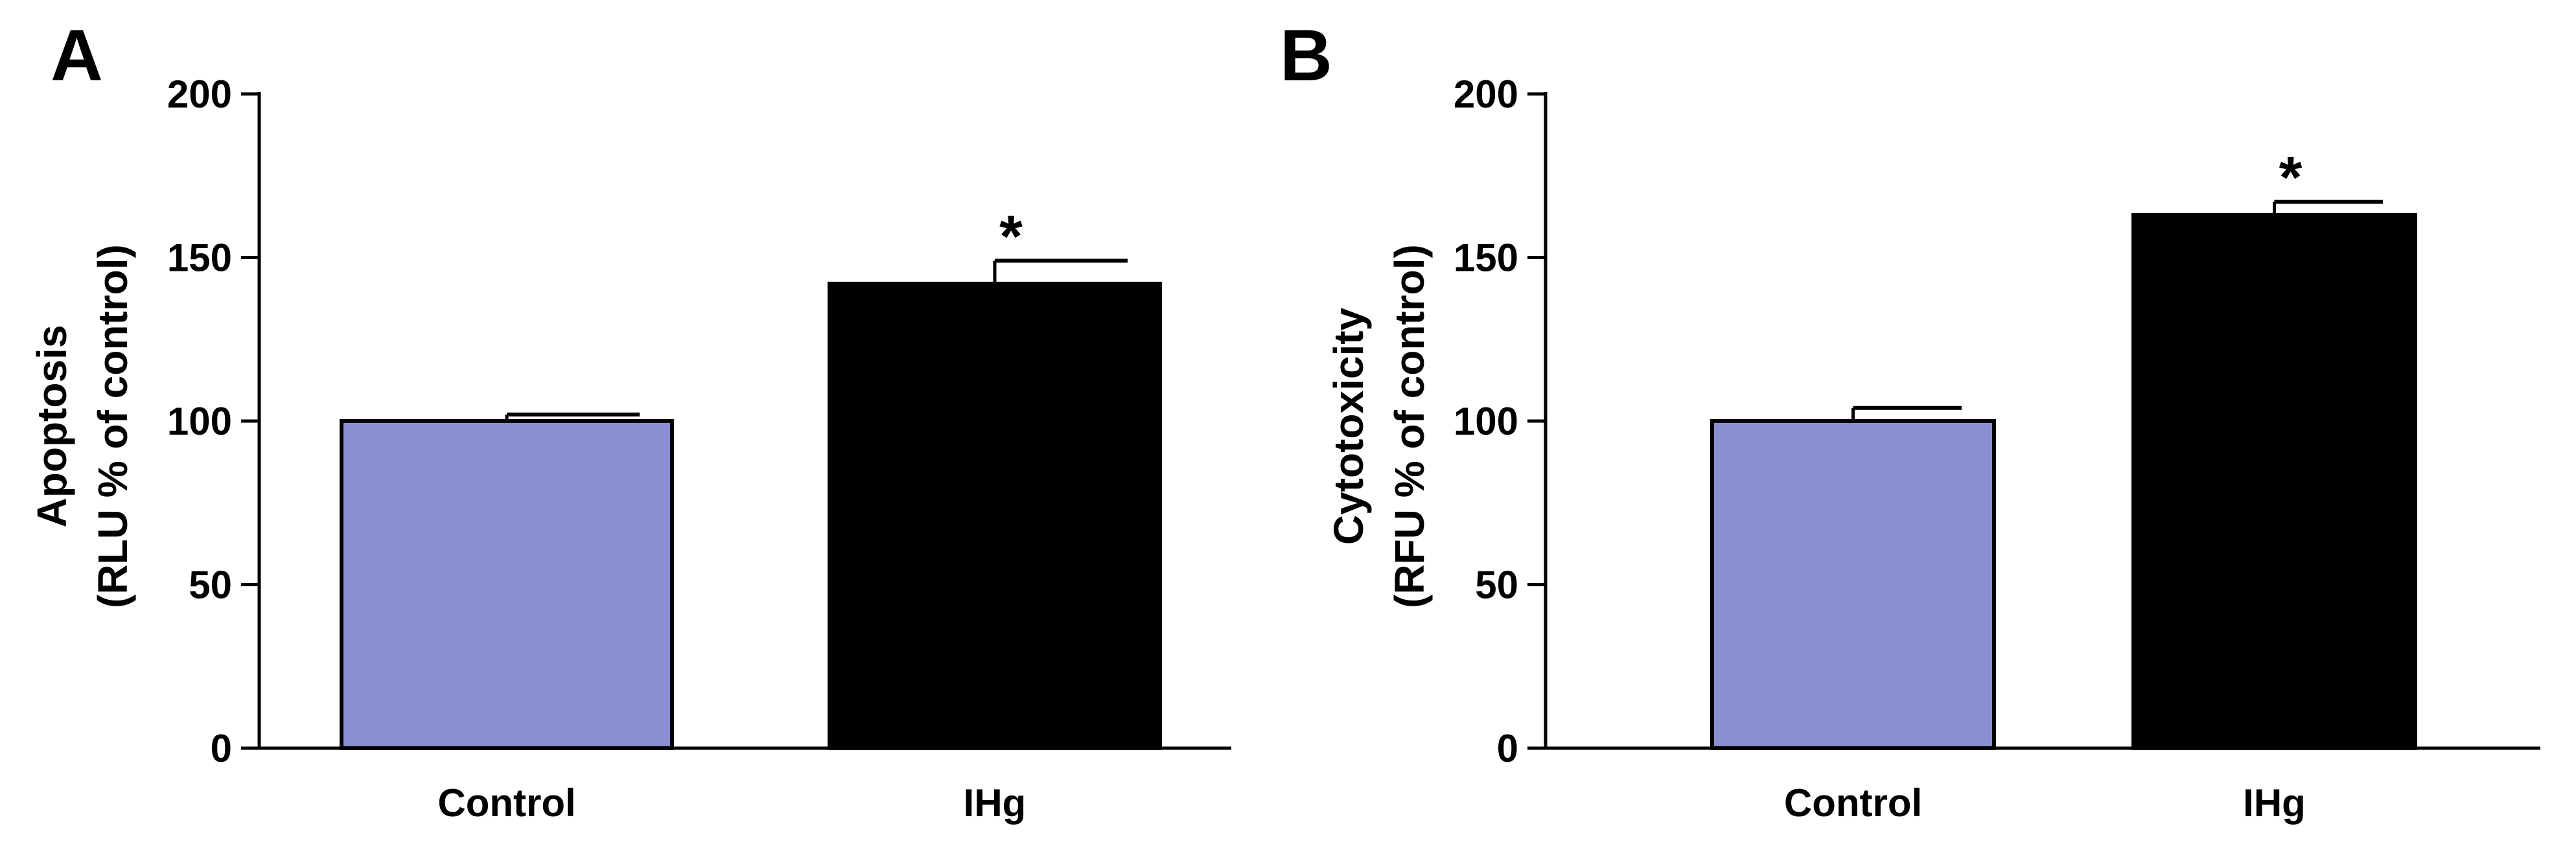  What do you see at coordinates (52, 426) in the screenshot?
I see `y-axis-title-a-line1: Apoptosis` at bounding box center [52, 426].